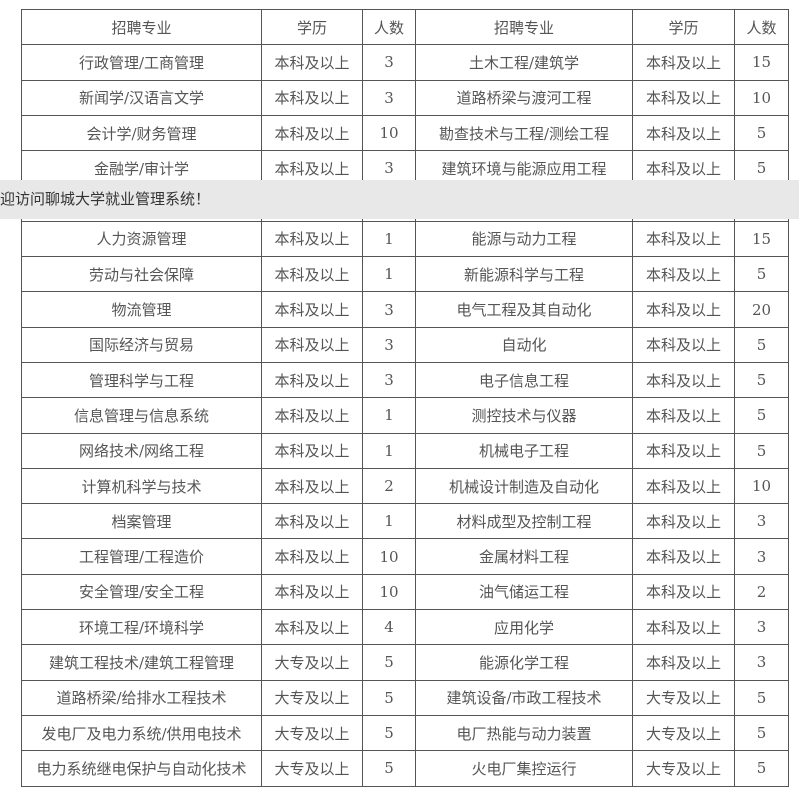 The image size is (799, 800). I want to click on table-row: 新闻学/汉语言文学 本科及以上 3 道路桥梁与渡河工程 本科及以上 10, so click(405, 97).